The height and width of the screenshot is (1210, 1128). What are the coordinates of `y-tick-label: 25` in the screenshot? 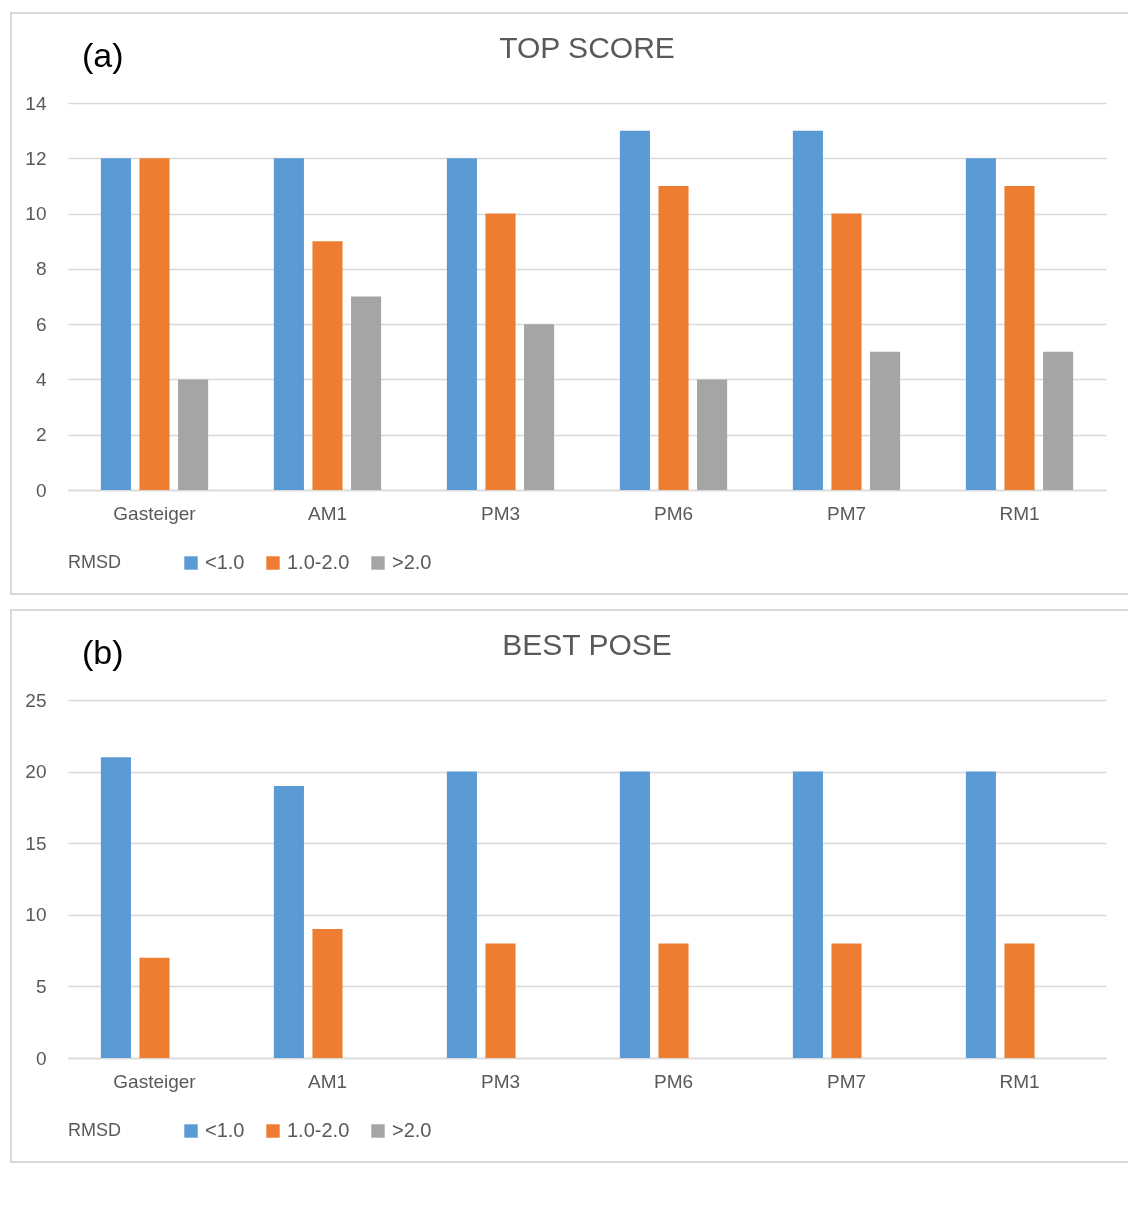 It's located at (36, 700).